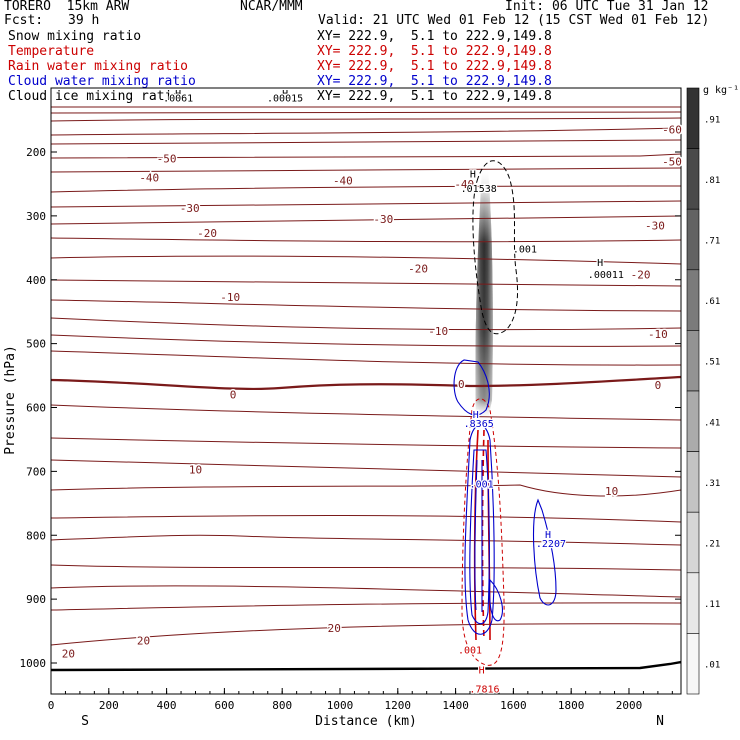 The height and width of the screenshot is (740, 740). I want to click on y-tick-label: 500, so click(36, 344).